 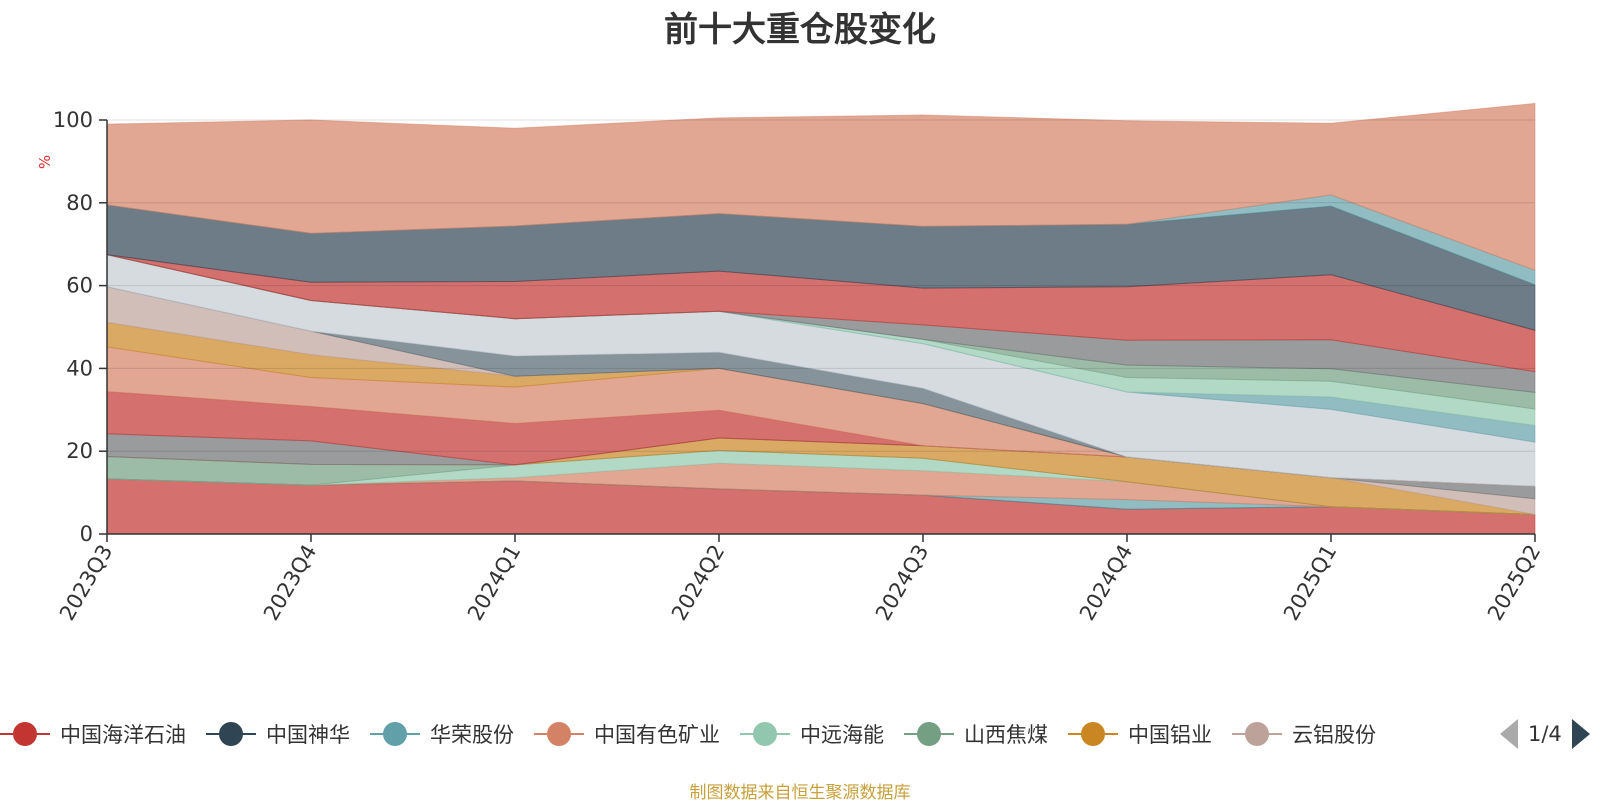 What do you see at coordinates (1106, 583) in the screenshot?
I see `x-tick-label: 2024Q4` at bounding box center [1106, 583].